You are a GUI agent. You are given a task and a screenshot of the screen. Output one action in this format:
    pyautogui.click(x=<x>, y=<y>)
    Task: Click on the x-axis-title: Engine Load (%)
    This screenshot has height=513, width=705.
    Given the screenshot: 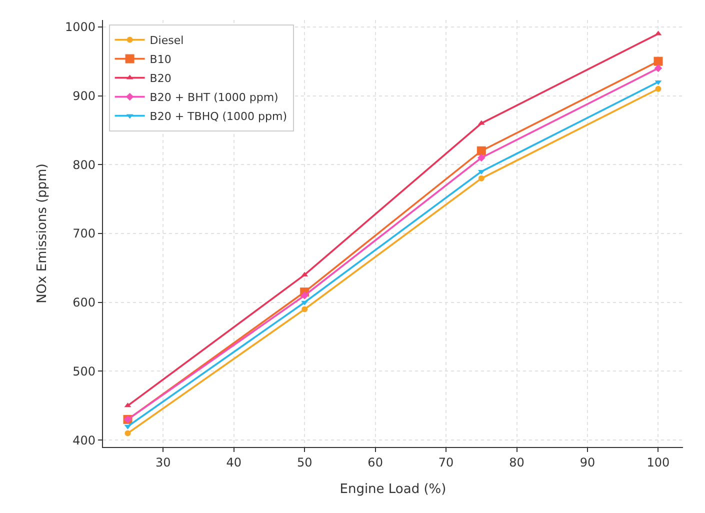 What is the action you would take?
    pyautogui.click(x=393, y=490)
    